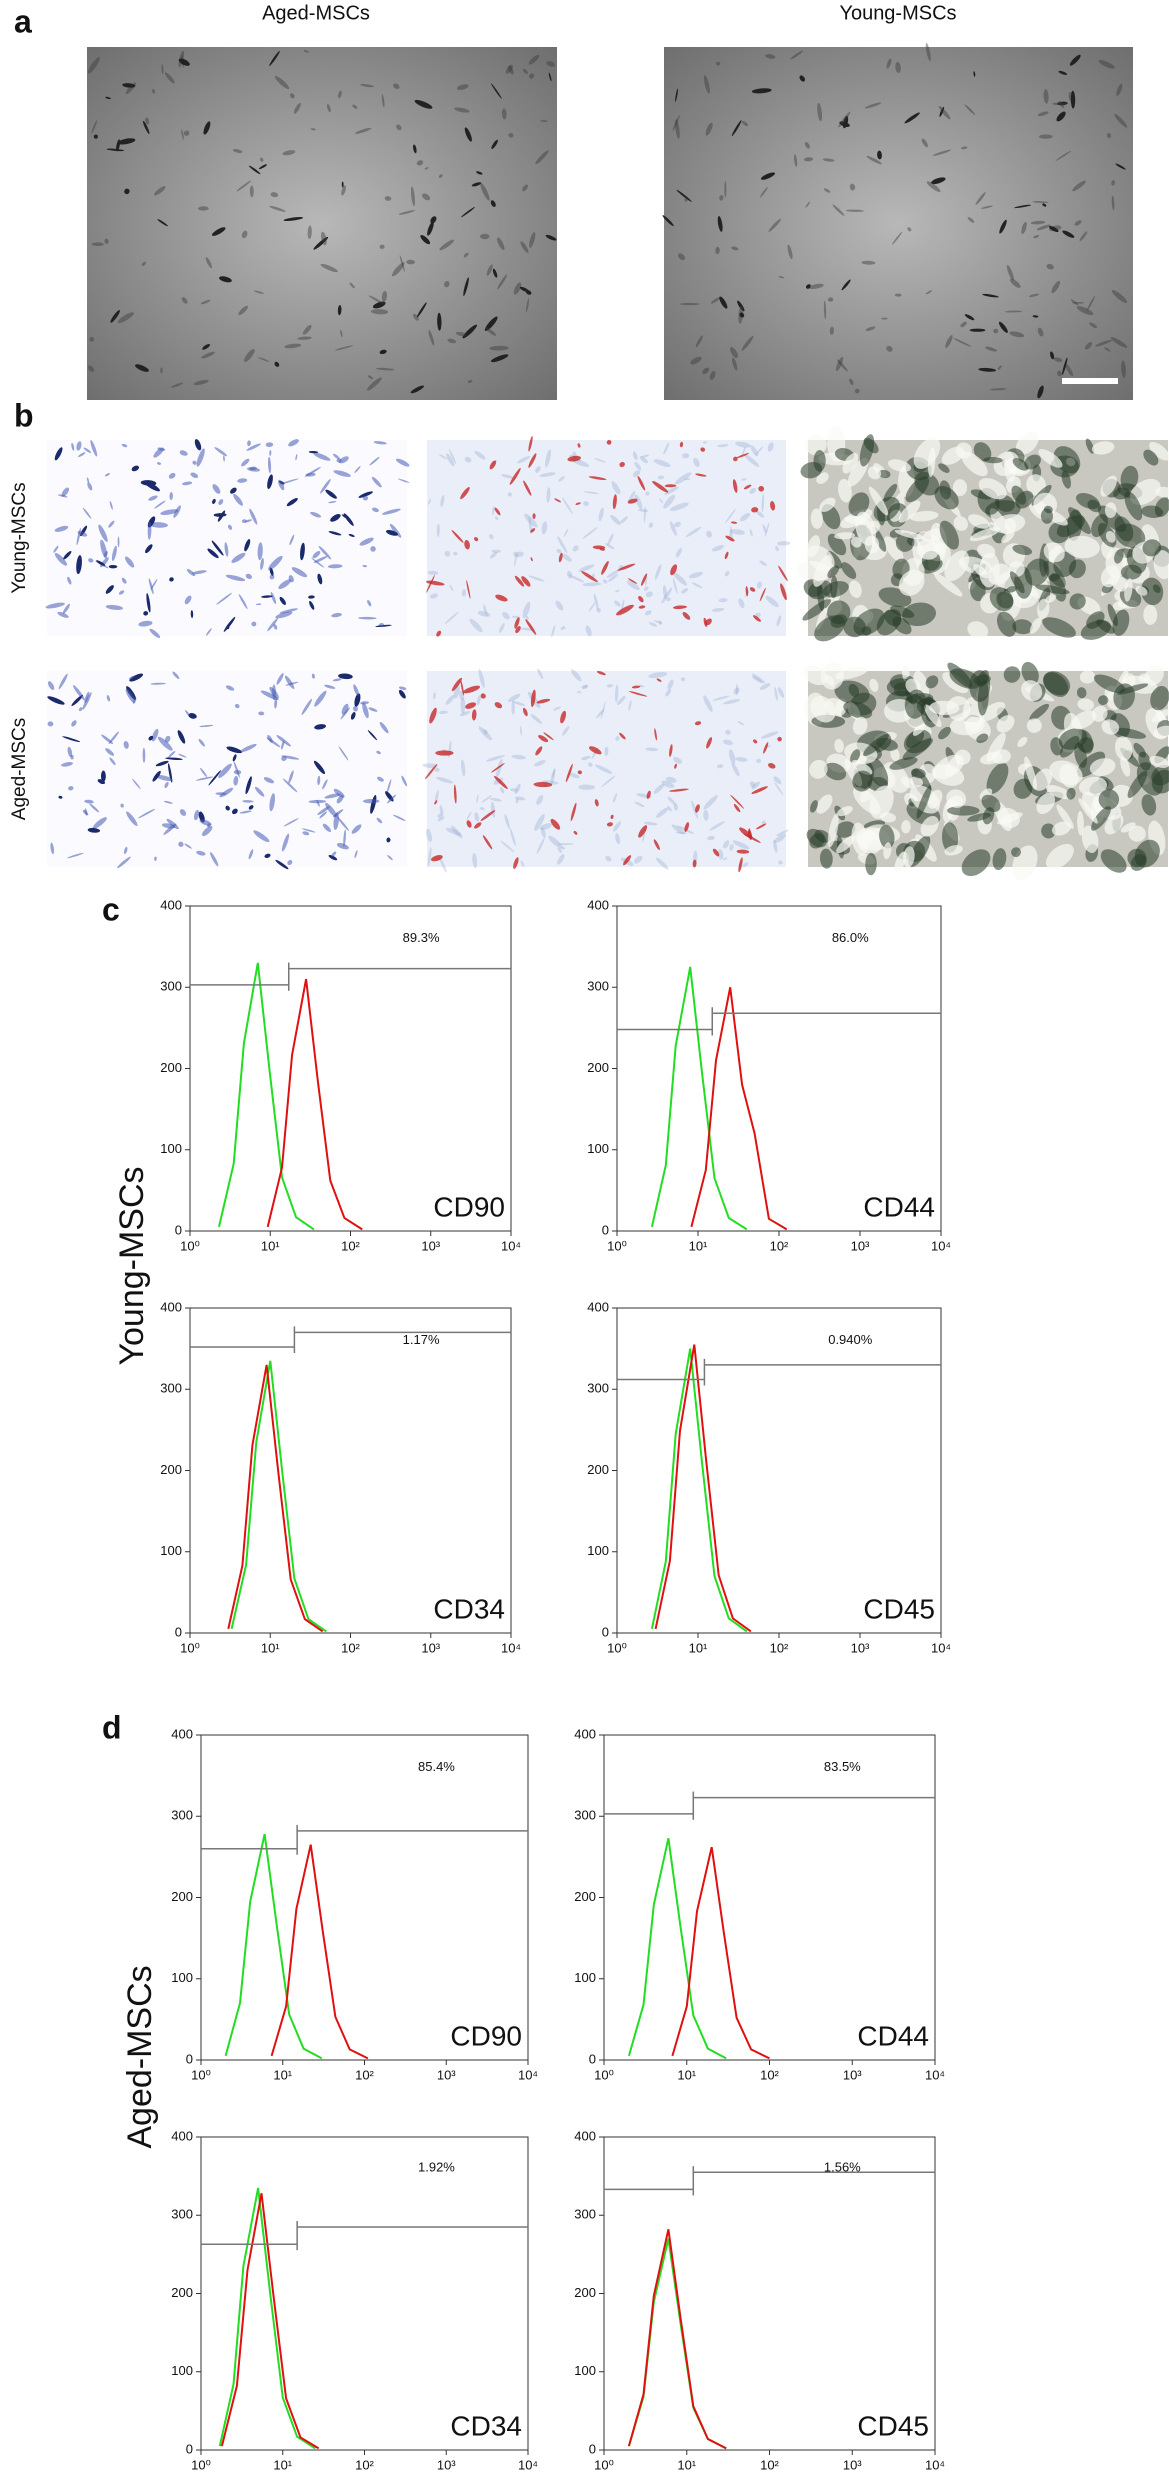 The width and height of the screenshot is (1169, 2481). Describe the element at coordinates (585, 2292) in the screenshot. I see `y-tick-label: 200` at that location.